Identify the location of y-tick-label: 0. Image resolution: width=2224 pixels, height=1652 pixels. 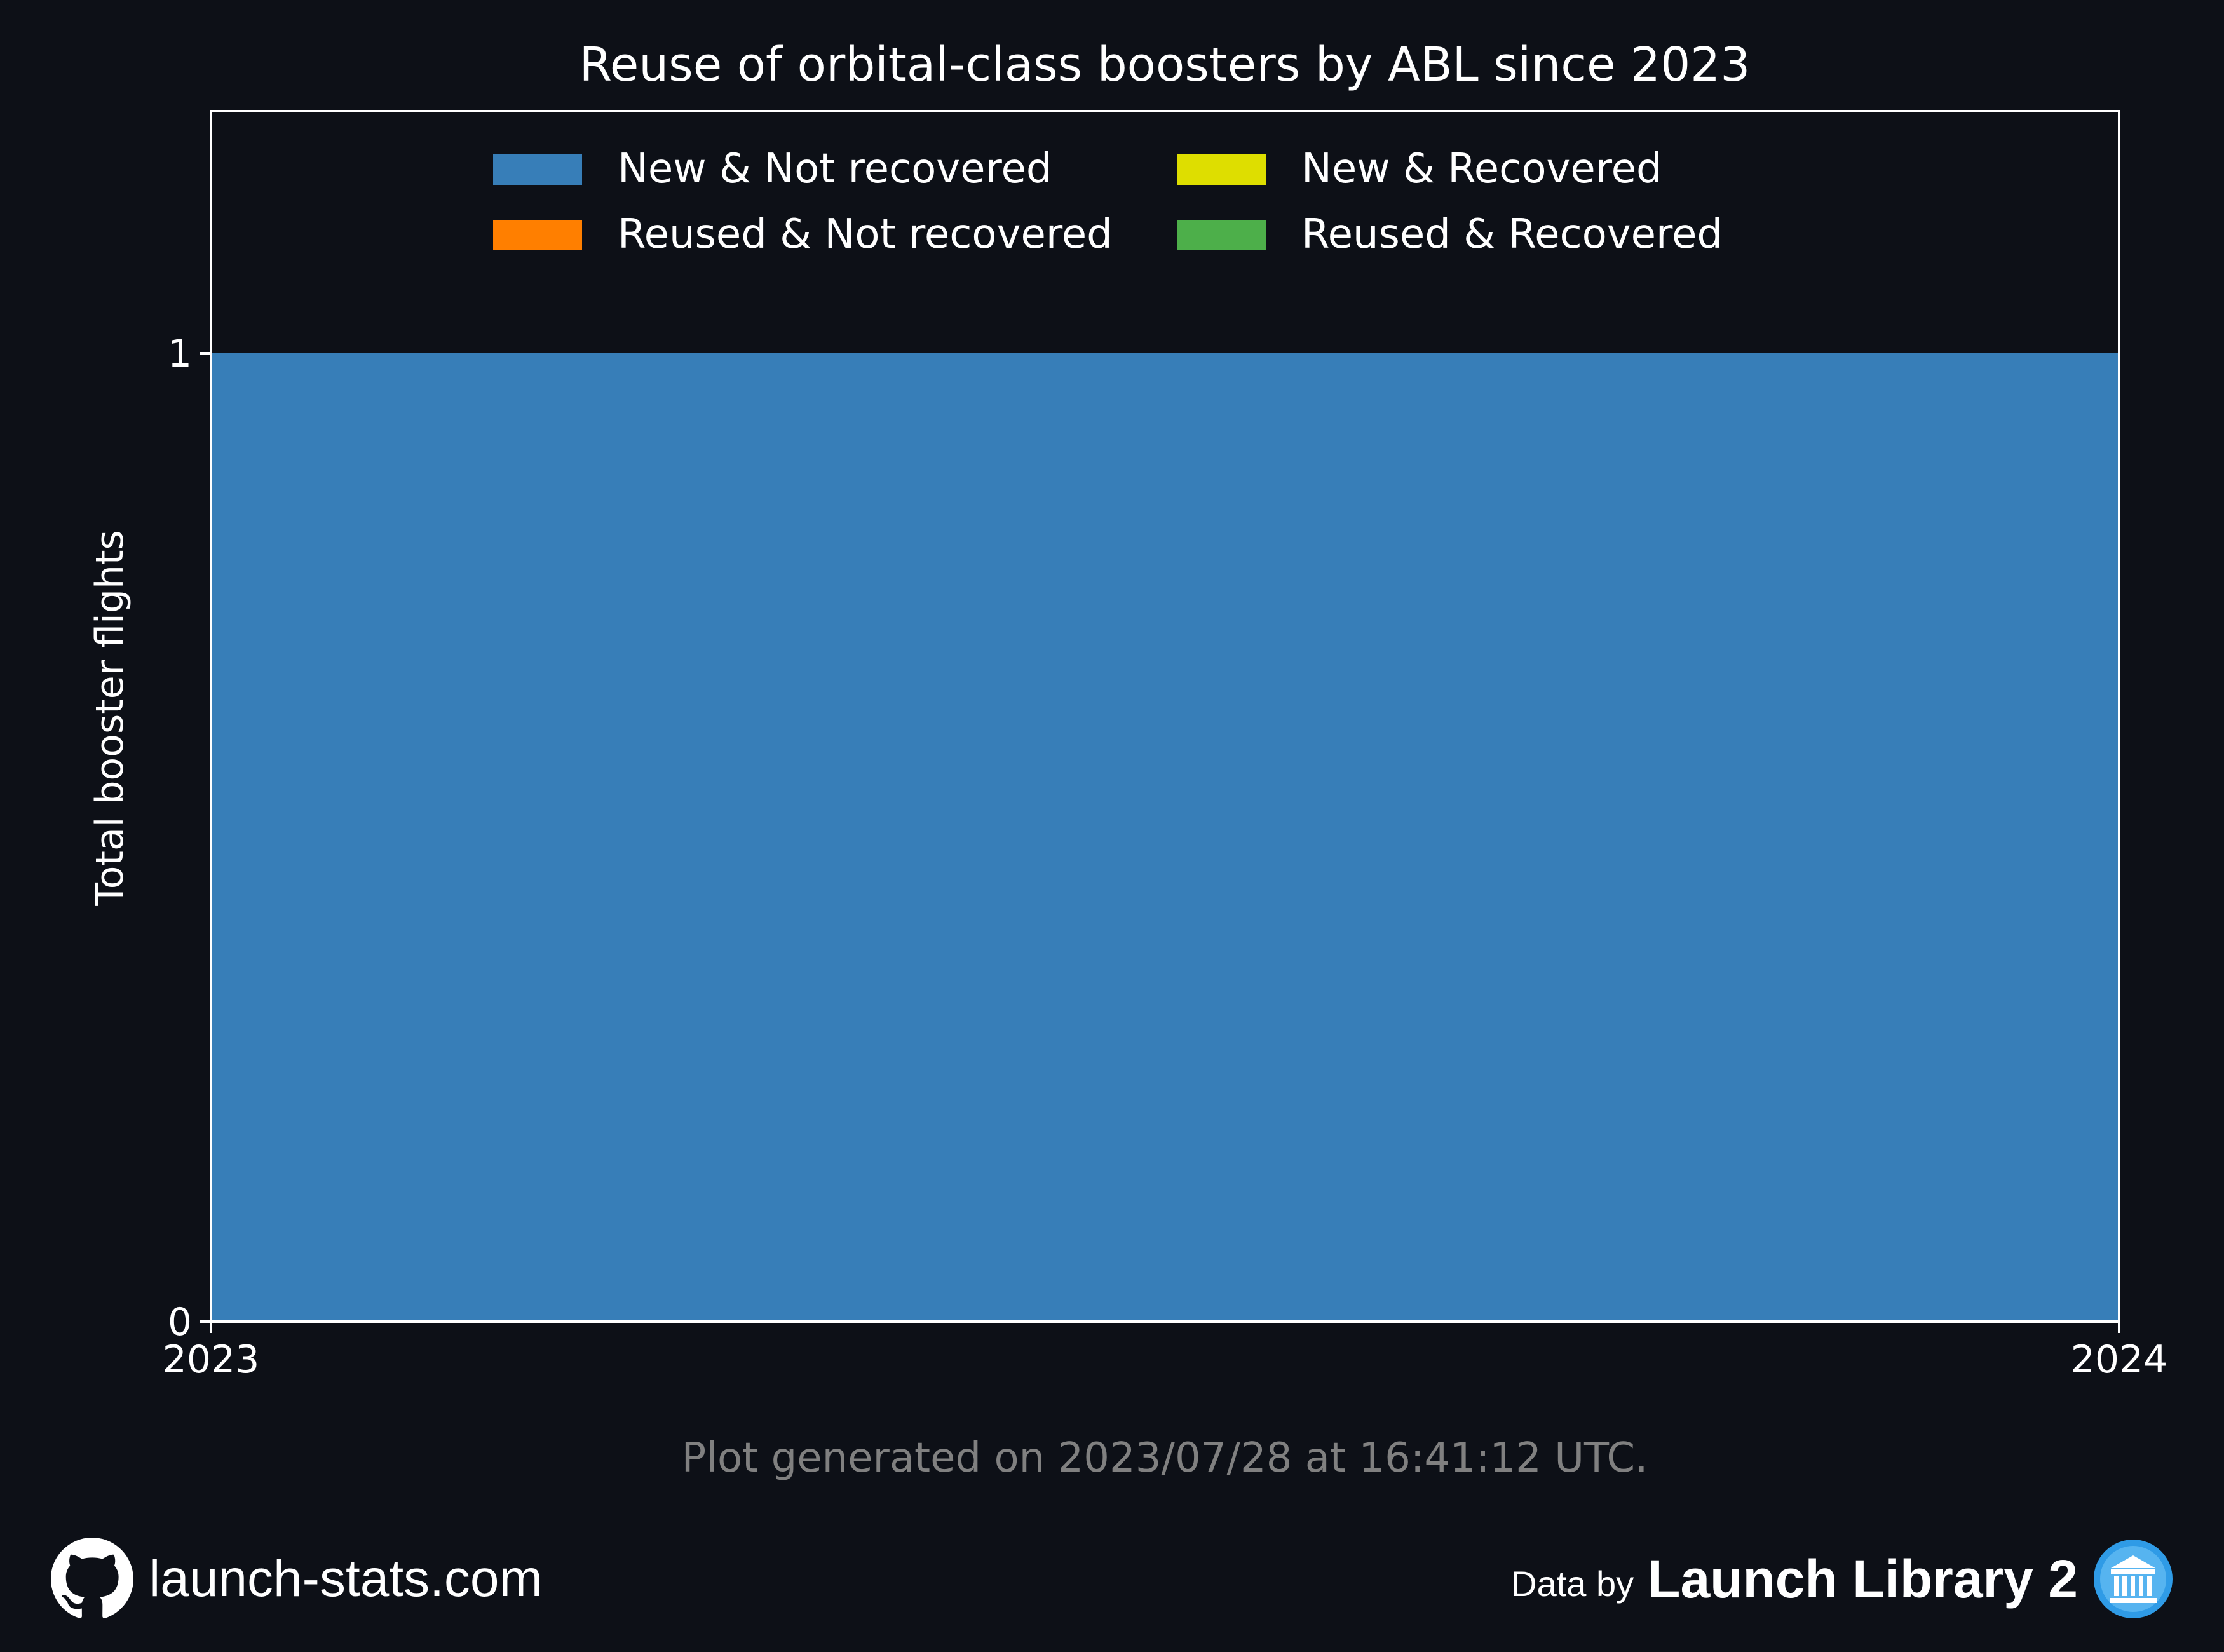
(180, 1322).